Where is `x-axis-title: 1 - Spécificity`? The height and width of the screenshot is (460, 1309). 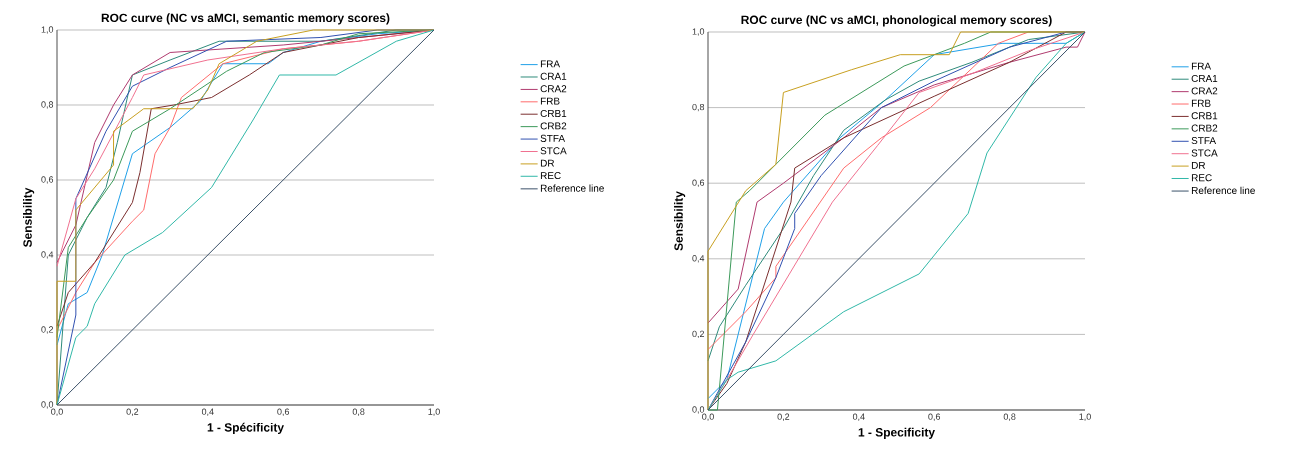
x-axis-title: 1 - Spécificity is located at coordinates (245, 428).